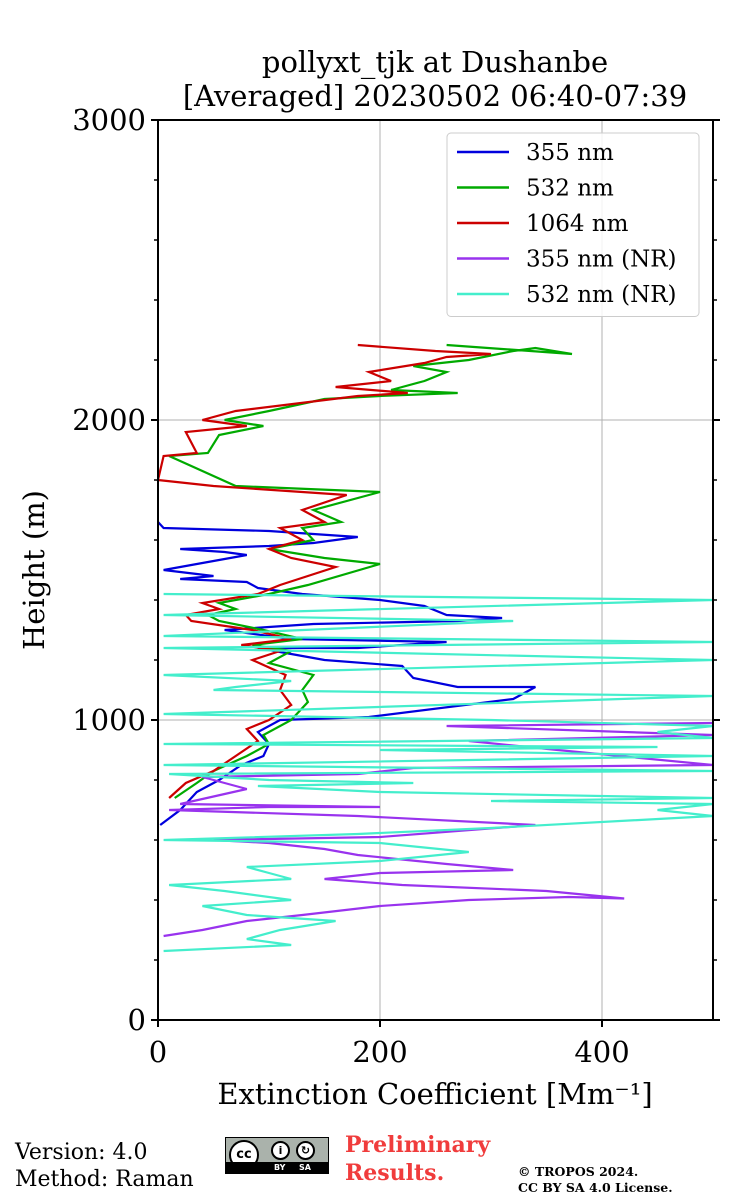 The image size is (750, 1200). What do you see at coordinates (81, 1152) in the screenshot?
I see `version-text: Version: 4.0` at bounding box center [81, 1152].